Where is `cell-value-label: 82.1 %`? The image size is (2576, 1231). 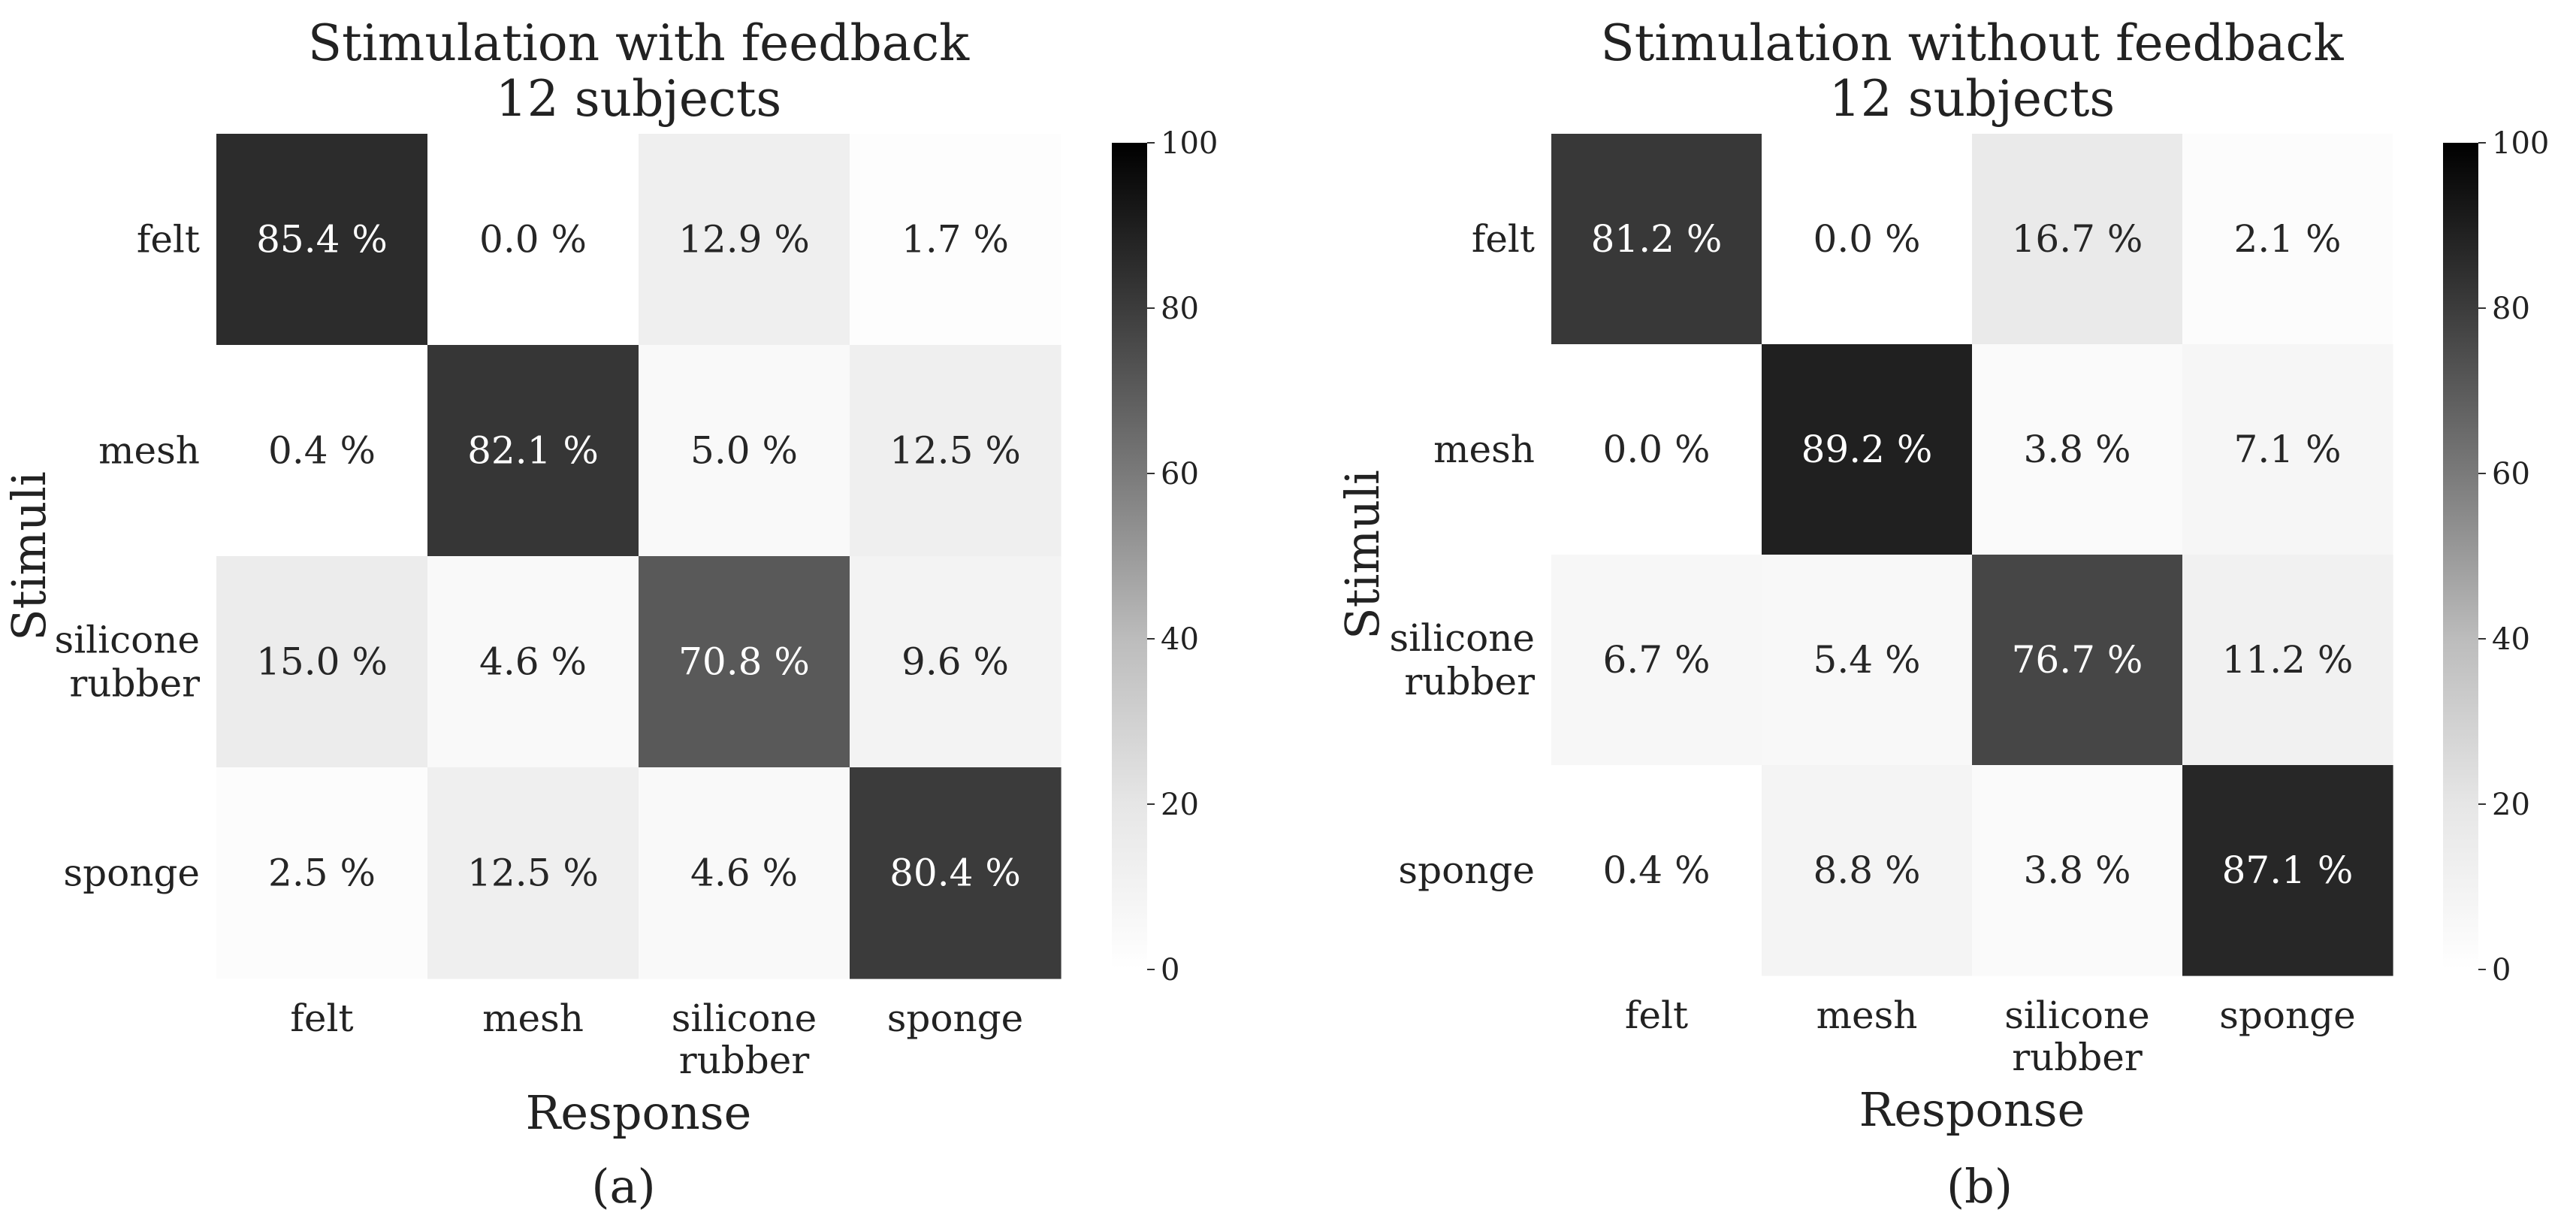
cell-value-label: 82.1 % is located at coordinates (533, 451).